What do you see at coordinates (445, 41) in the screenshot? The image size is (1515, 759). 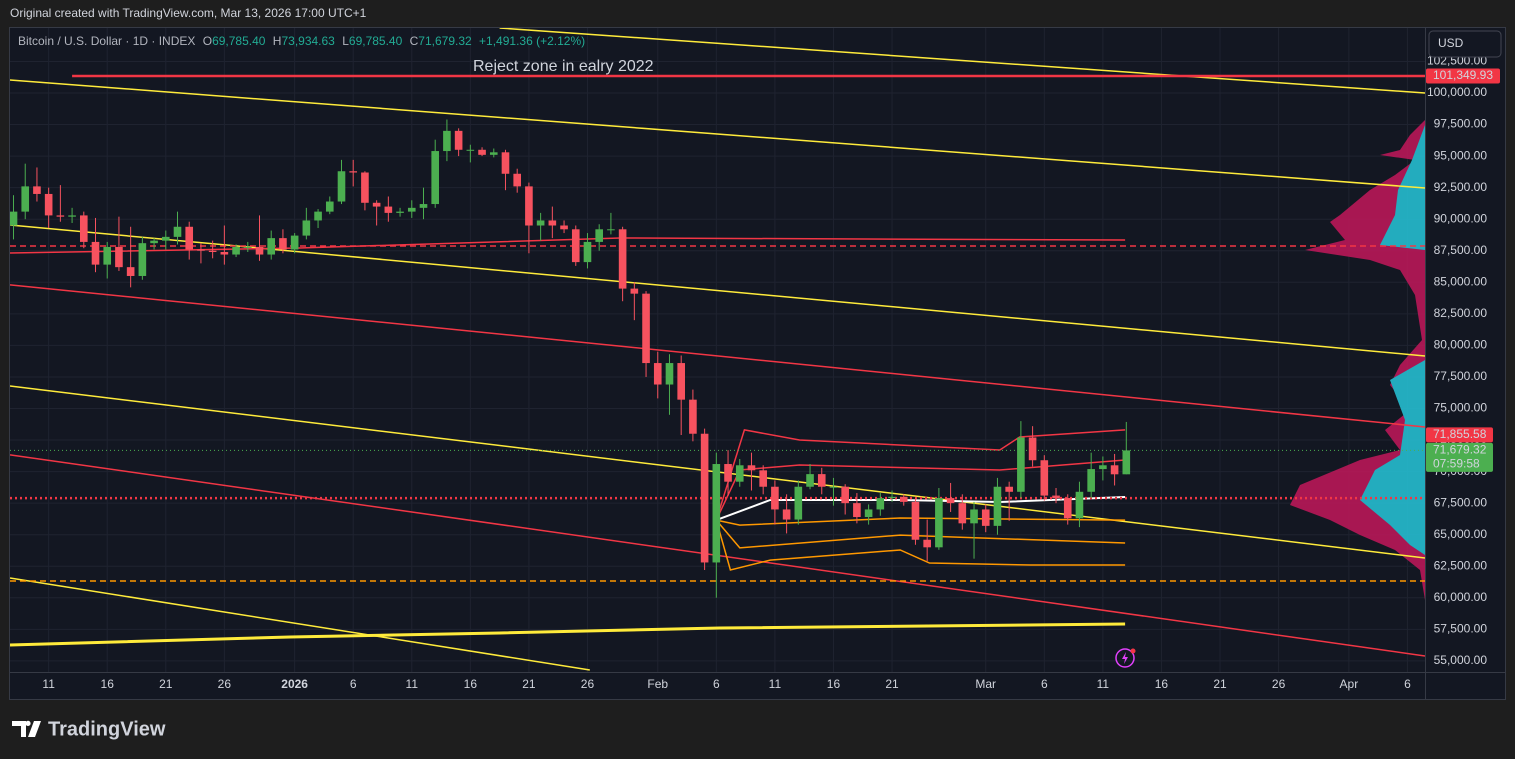 I see `close-value: 71,679.32` at bounding box center [445, 41].